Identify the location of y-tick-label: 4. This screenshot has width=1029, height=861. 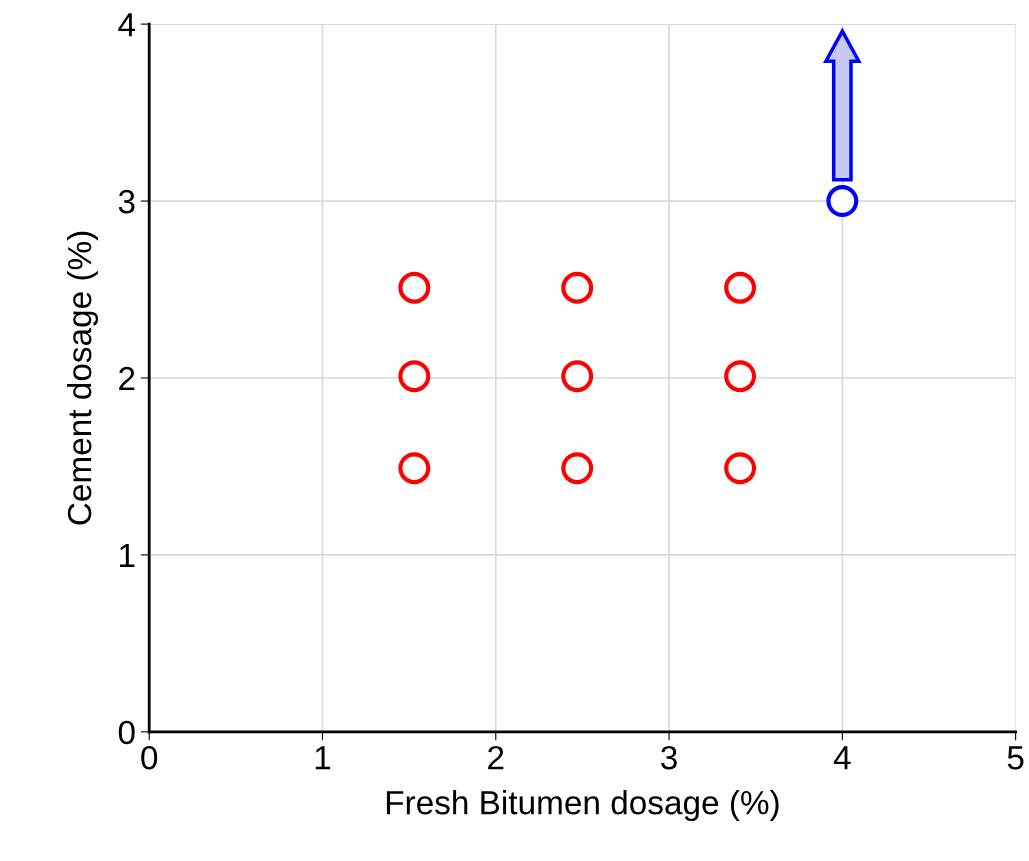
(127, 25).